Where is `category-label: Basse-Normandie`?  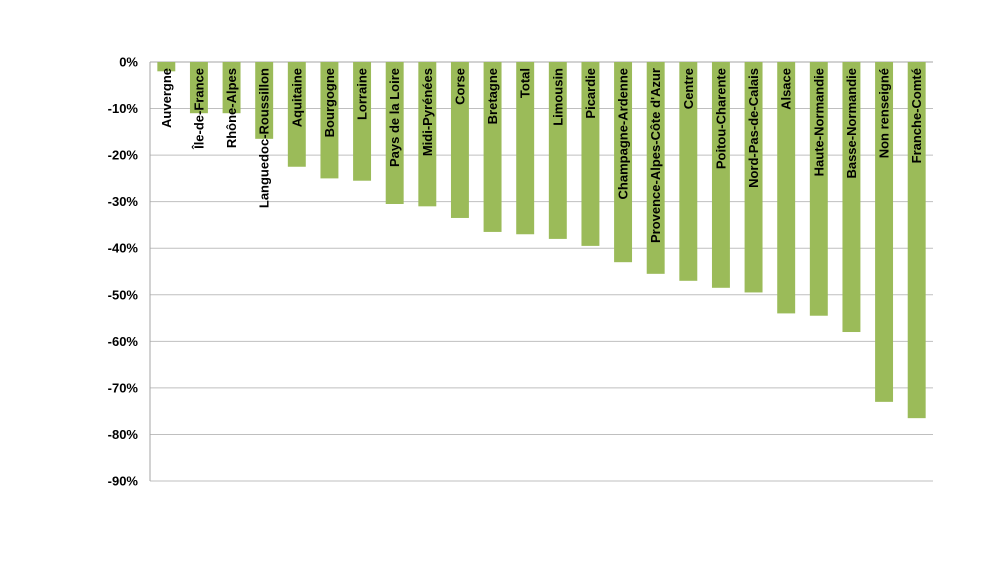 category-label: Basse-Normandie is located at coordinates (851, 123).